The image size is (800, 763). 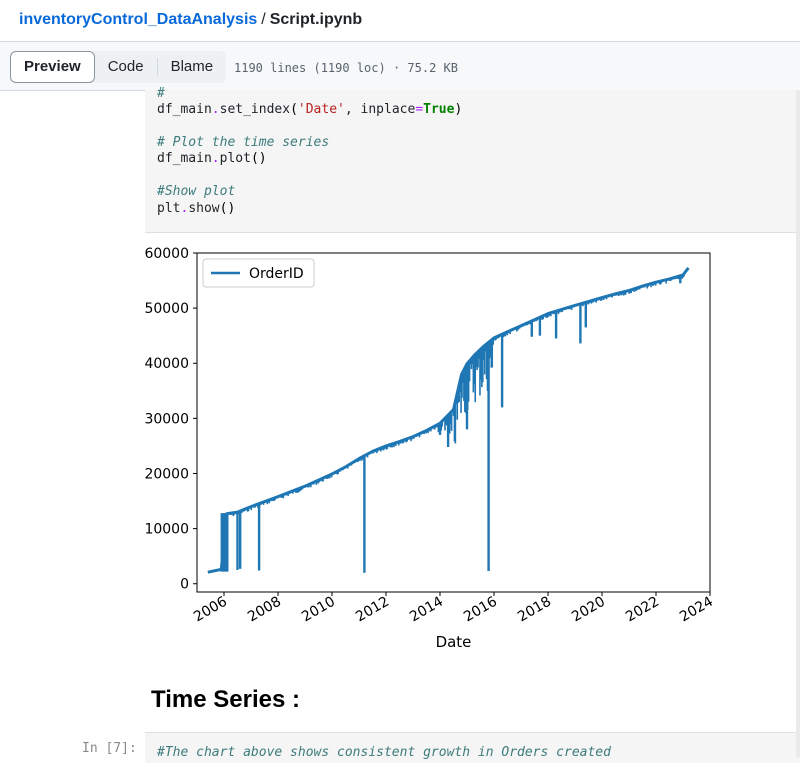 I want to click on y-tick-label: 60000, so click(x=166, y=254).